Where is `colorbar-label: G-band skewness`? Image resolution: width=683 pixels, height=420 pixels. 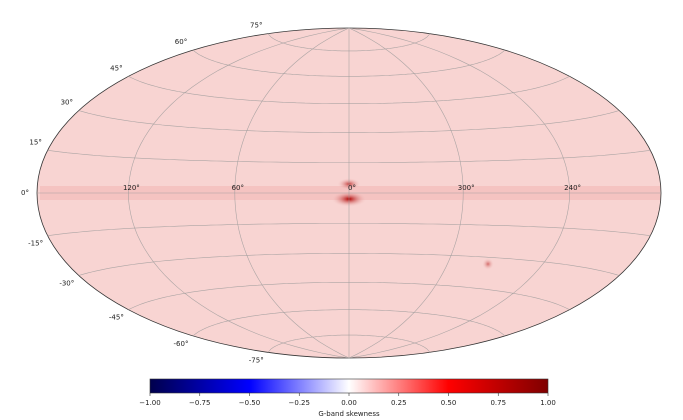 colorbar-label: G-band skewness is located at coordinates (349, 414).